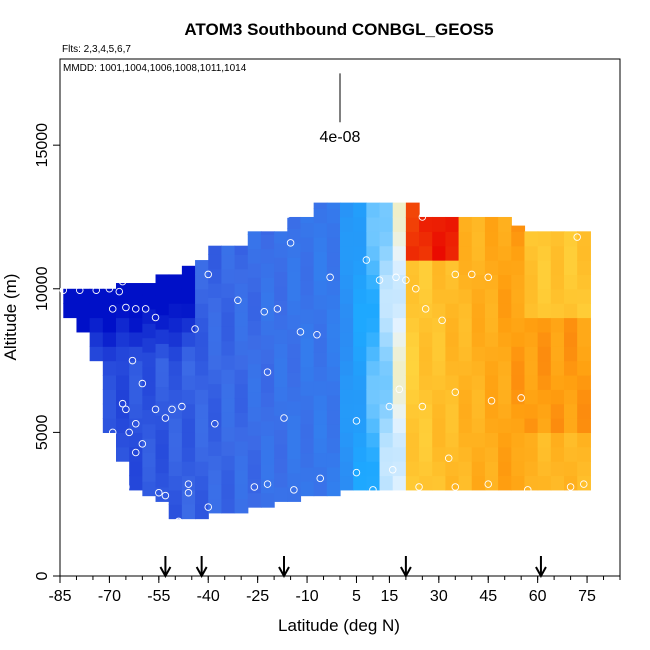 Image resolution: width=650 pixels, height=650 pixels. Describe the element at coordinates (42, 288) in the screenshot. I see `y-tick-label: 10000` at that location.